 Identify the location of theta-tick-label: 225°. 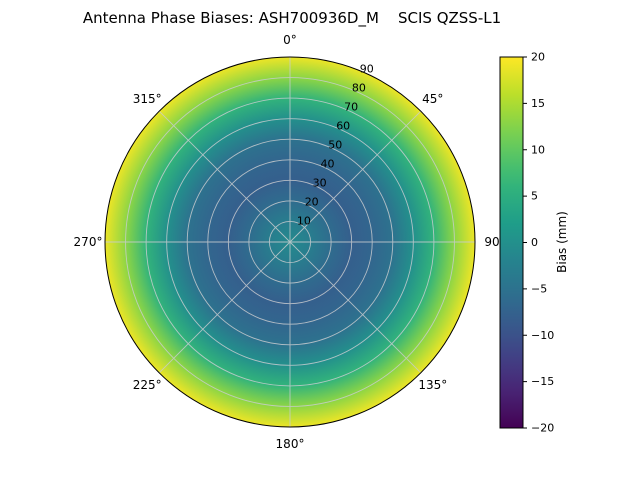
(147, 385).